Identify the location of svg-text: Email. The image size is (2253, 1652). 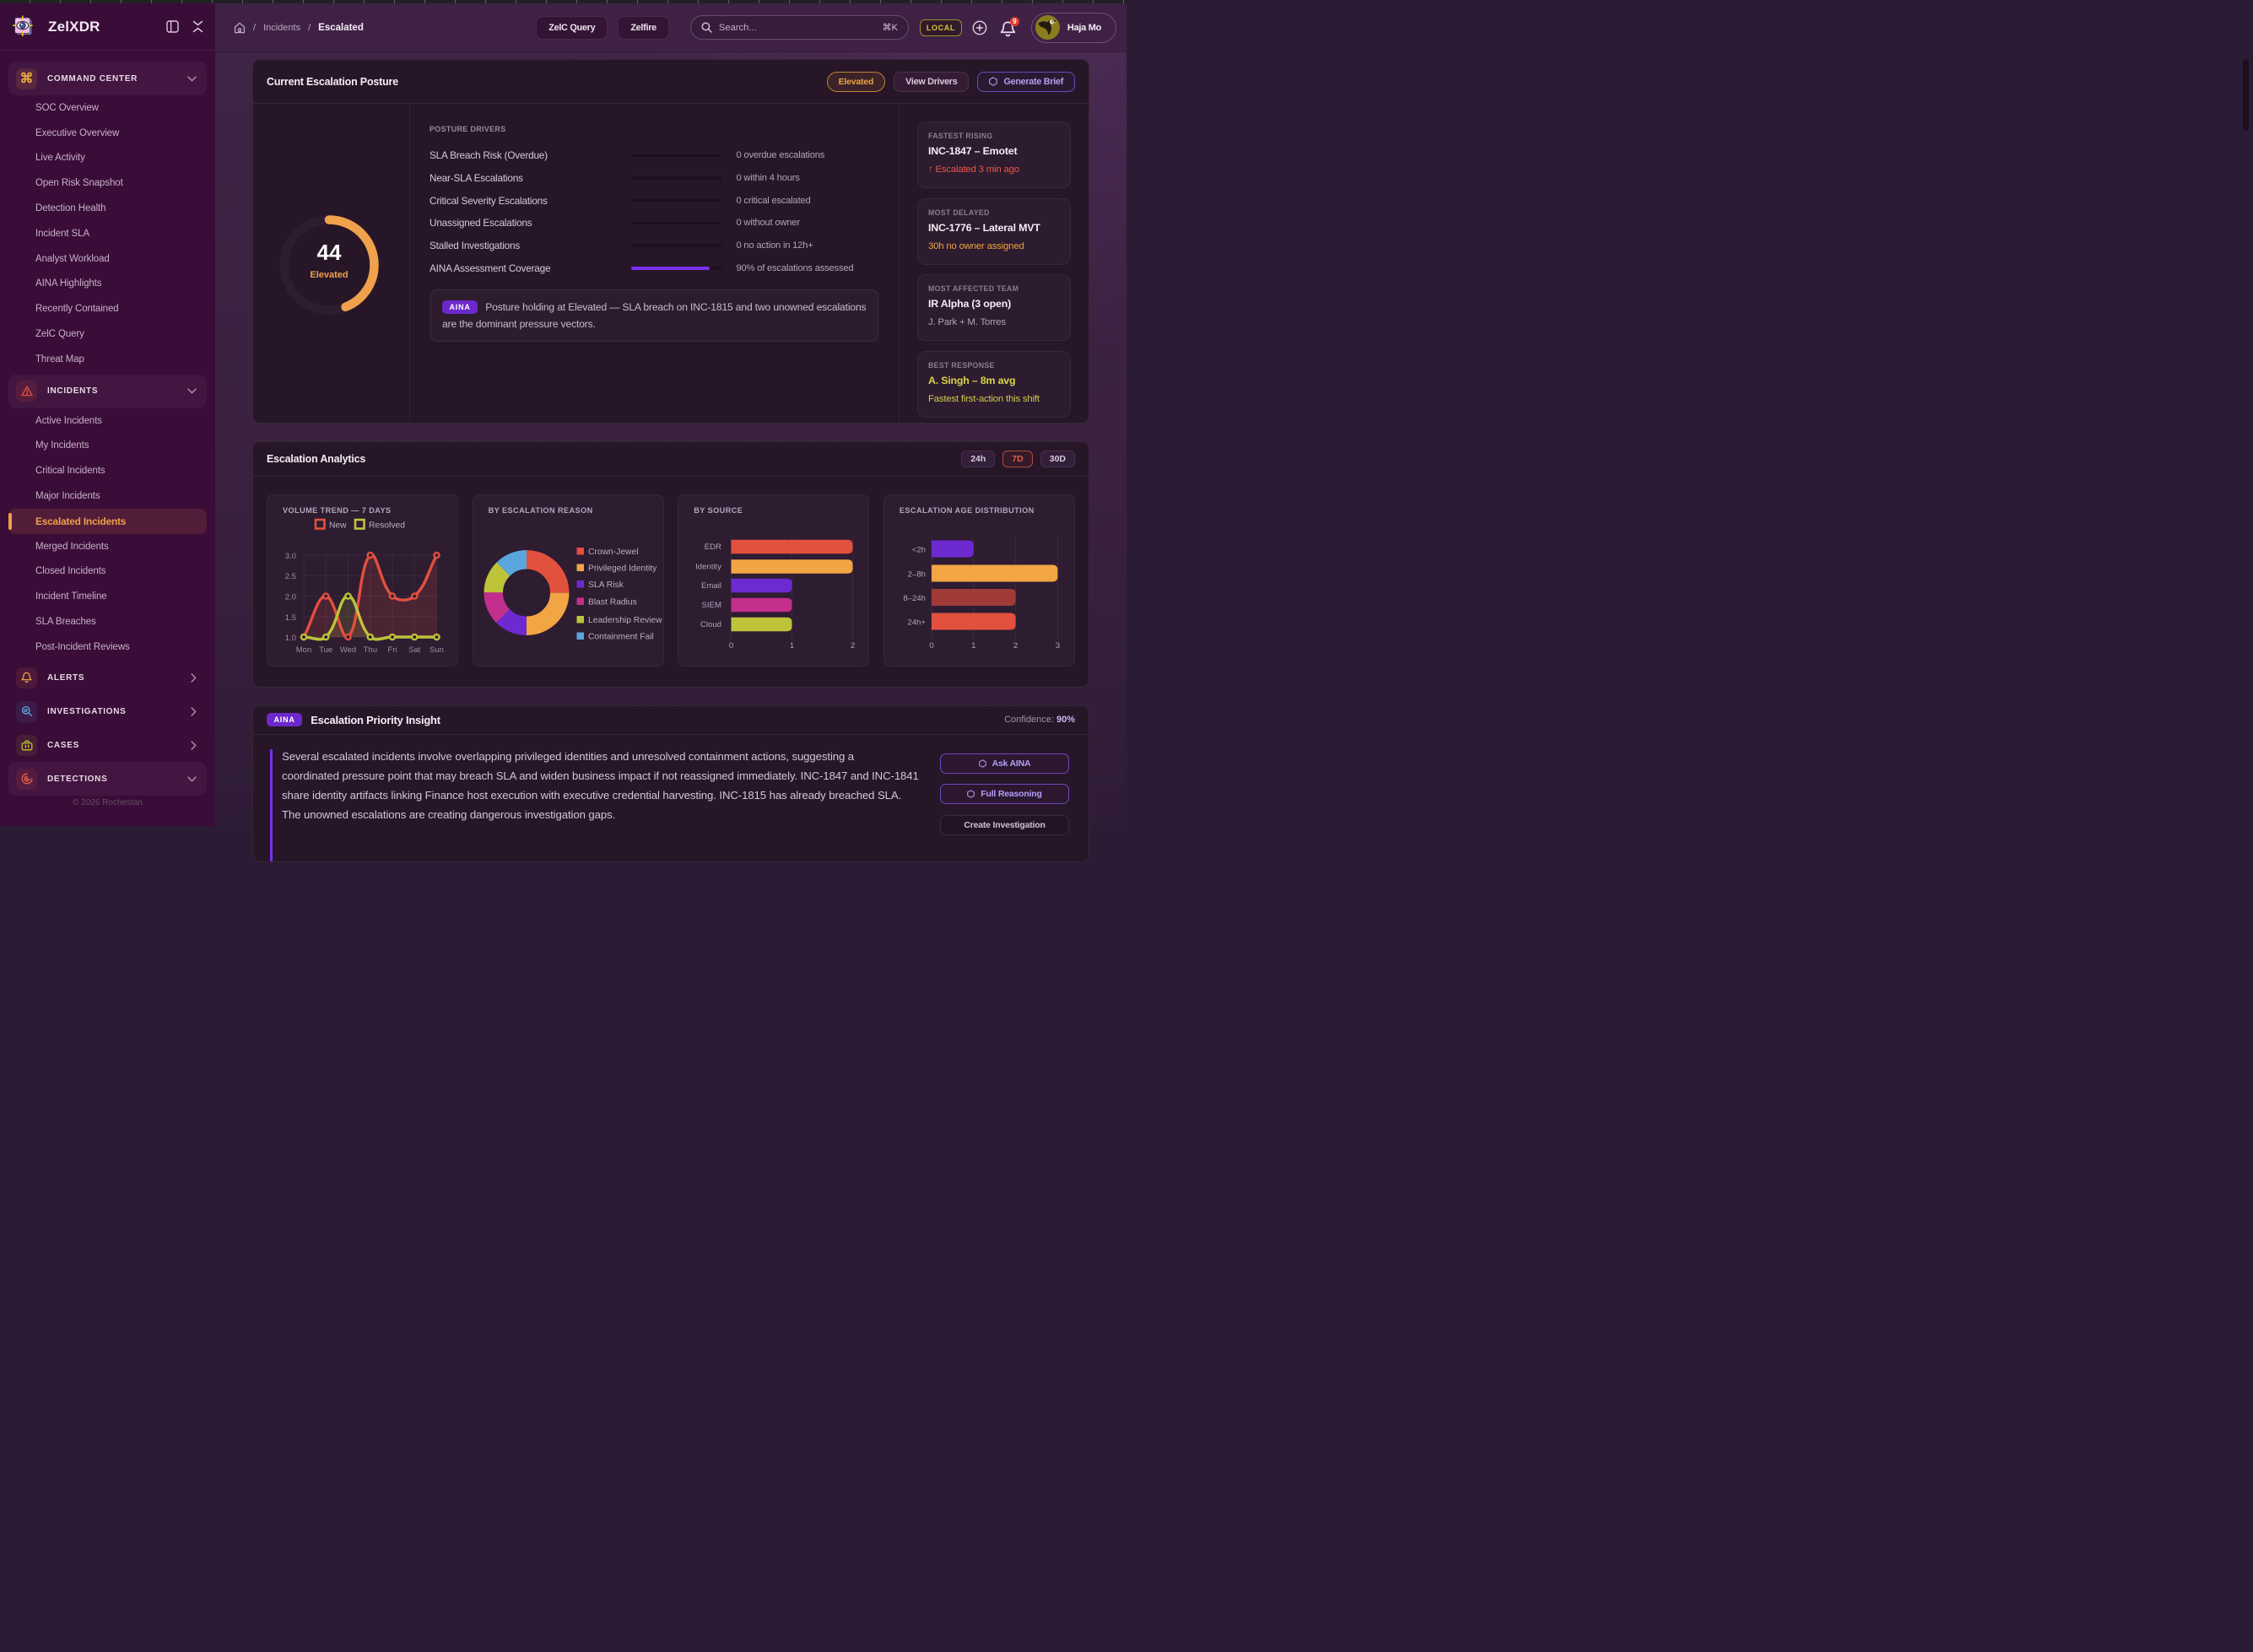
(711, 586).